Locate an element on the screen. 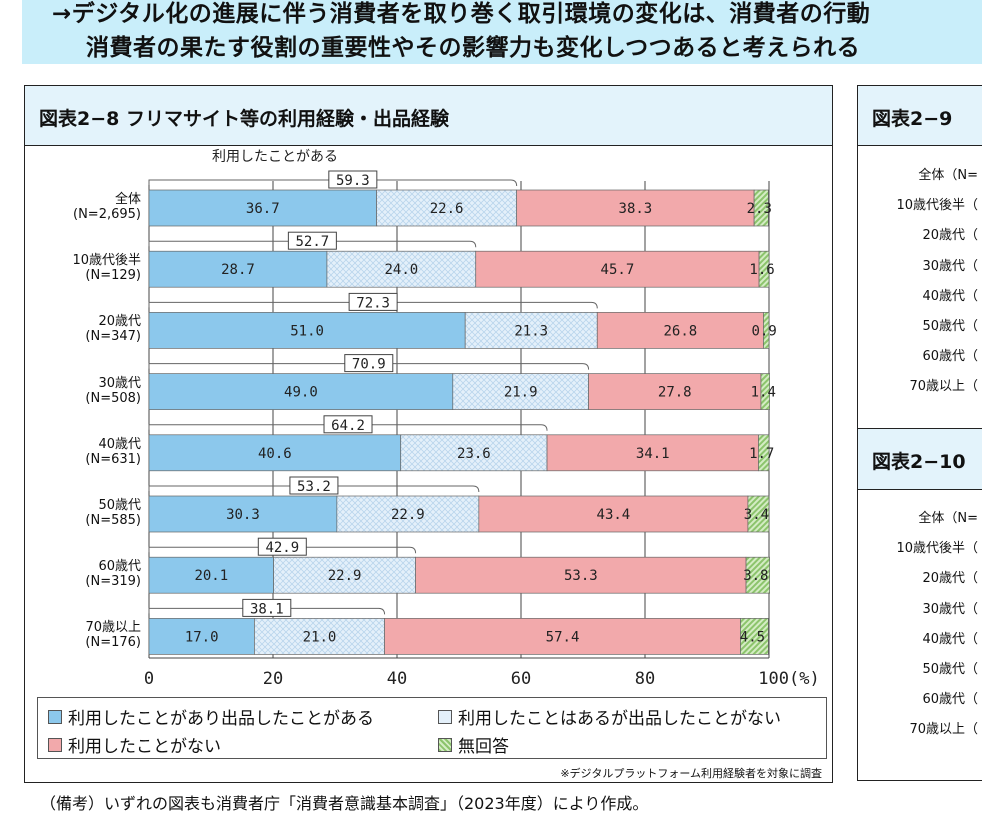 This screenshot has height=818, width=982. bar-value-label: 53.3 is located at coordinates (581, 576).